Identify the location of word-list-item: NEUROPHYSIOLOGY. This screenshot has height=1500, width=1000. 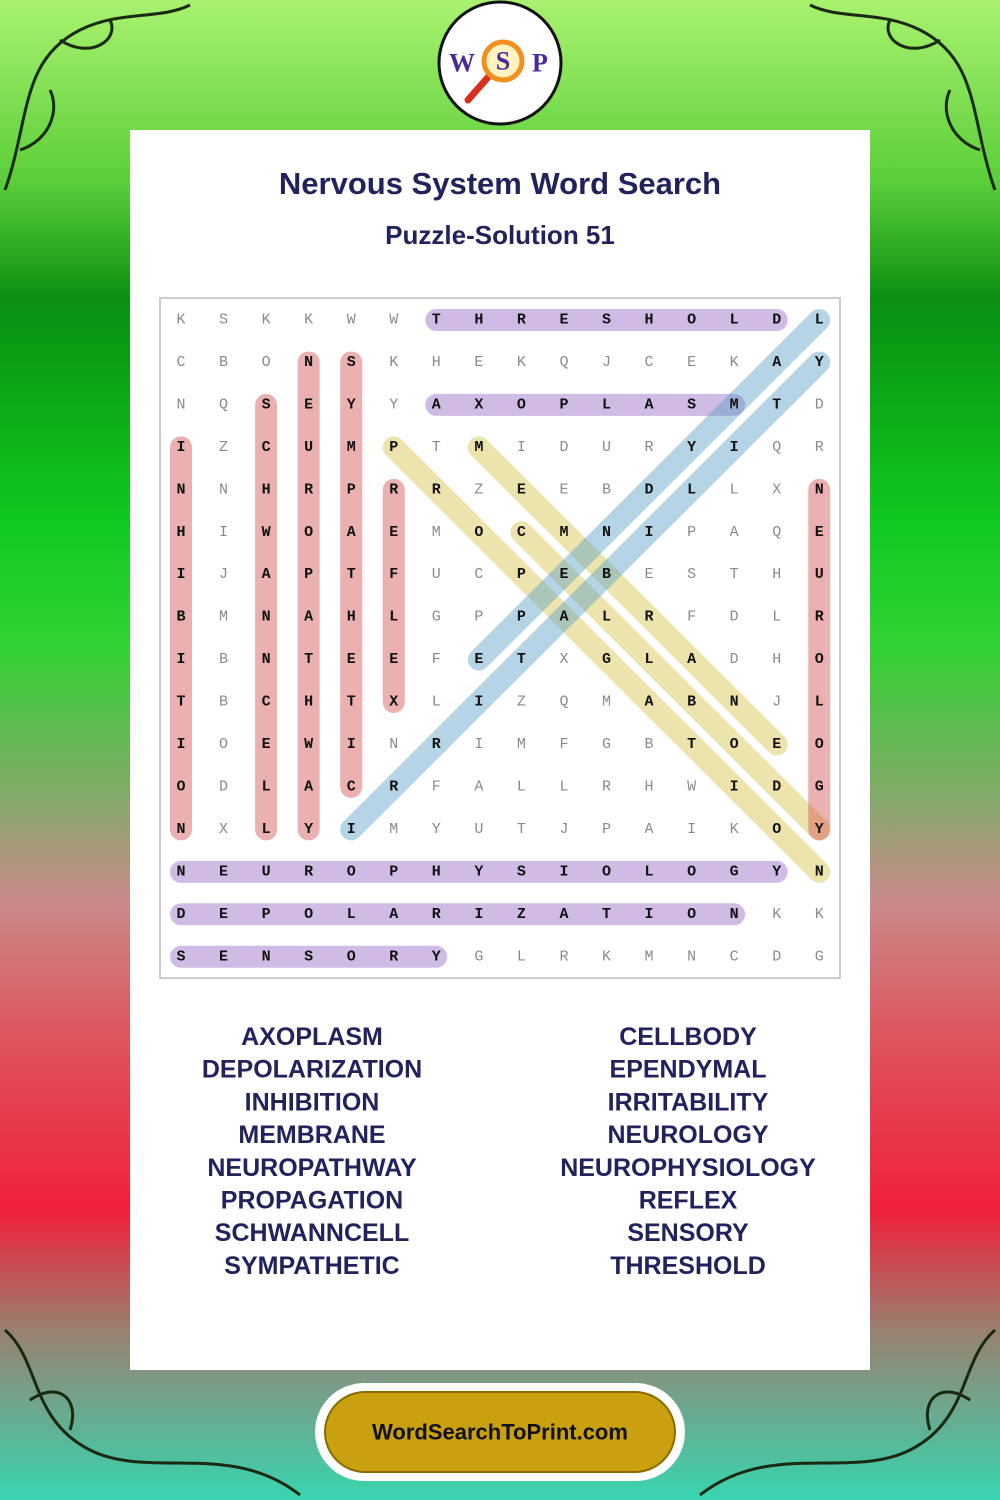
(688, 1168).